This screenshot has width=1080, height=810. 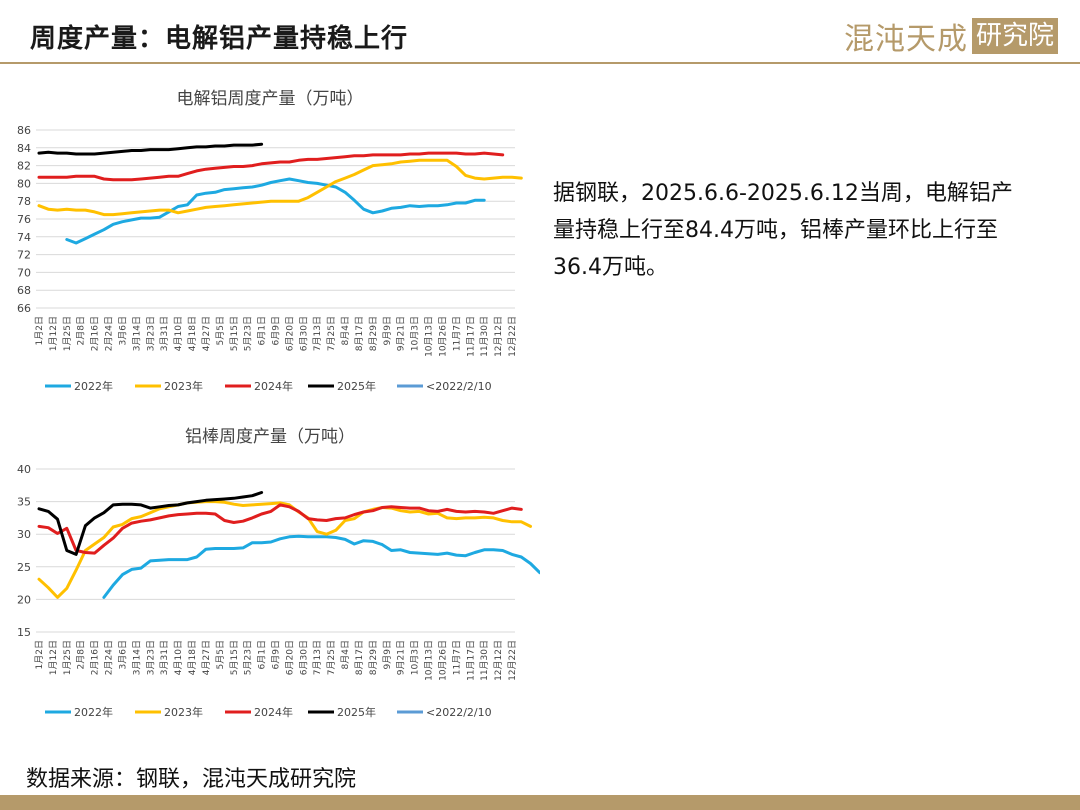 I want to click on x-tick-label: 11月7日, so click(x=456, y=333).